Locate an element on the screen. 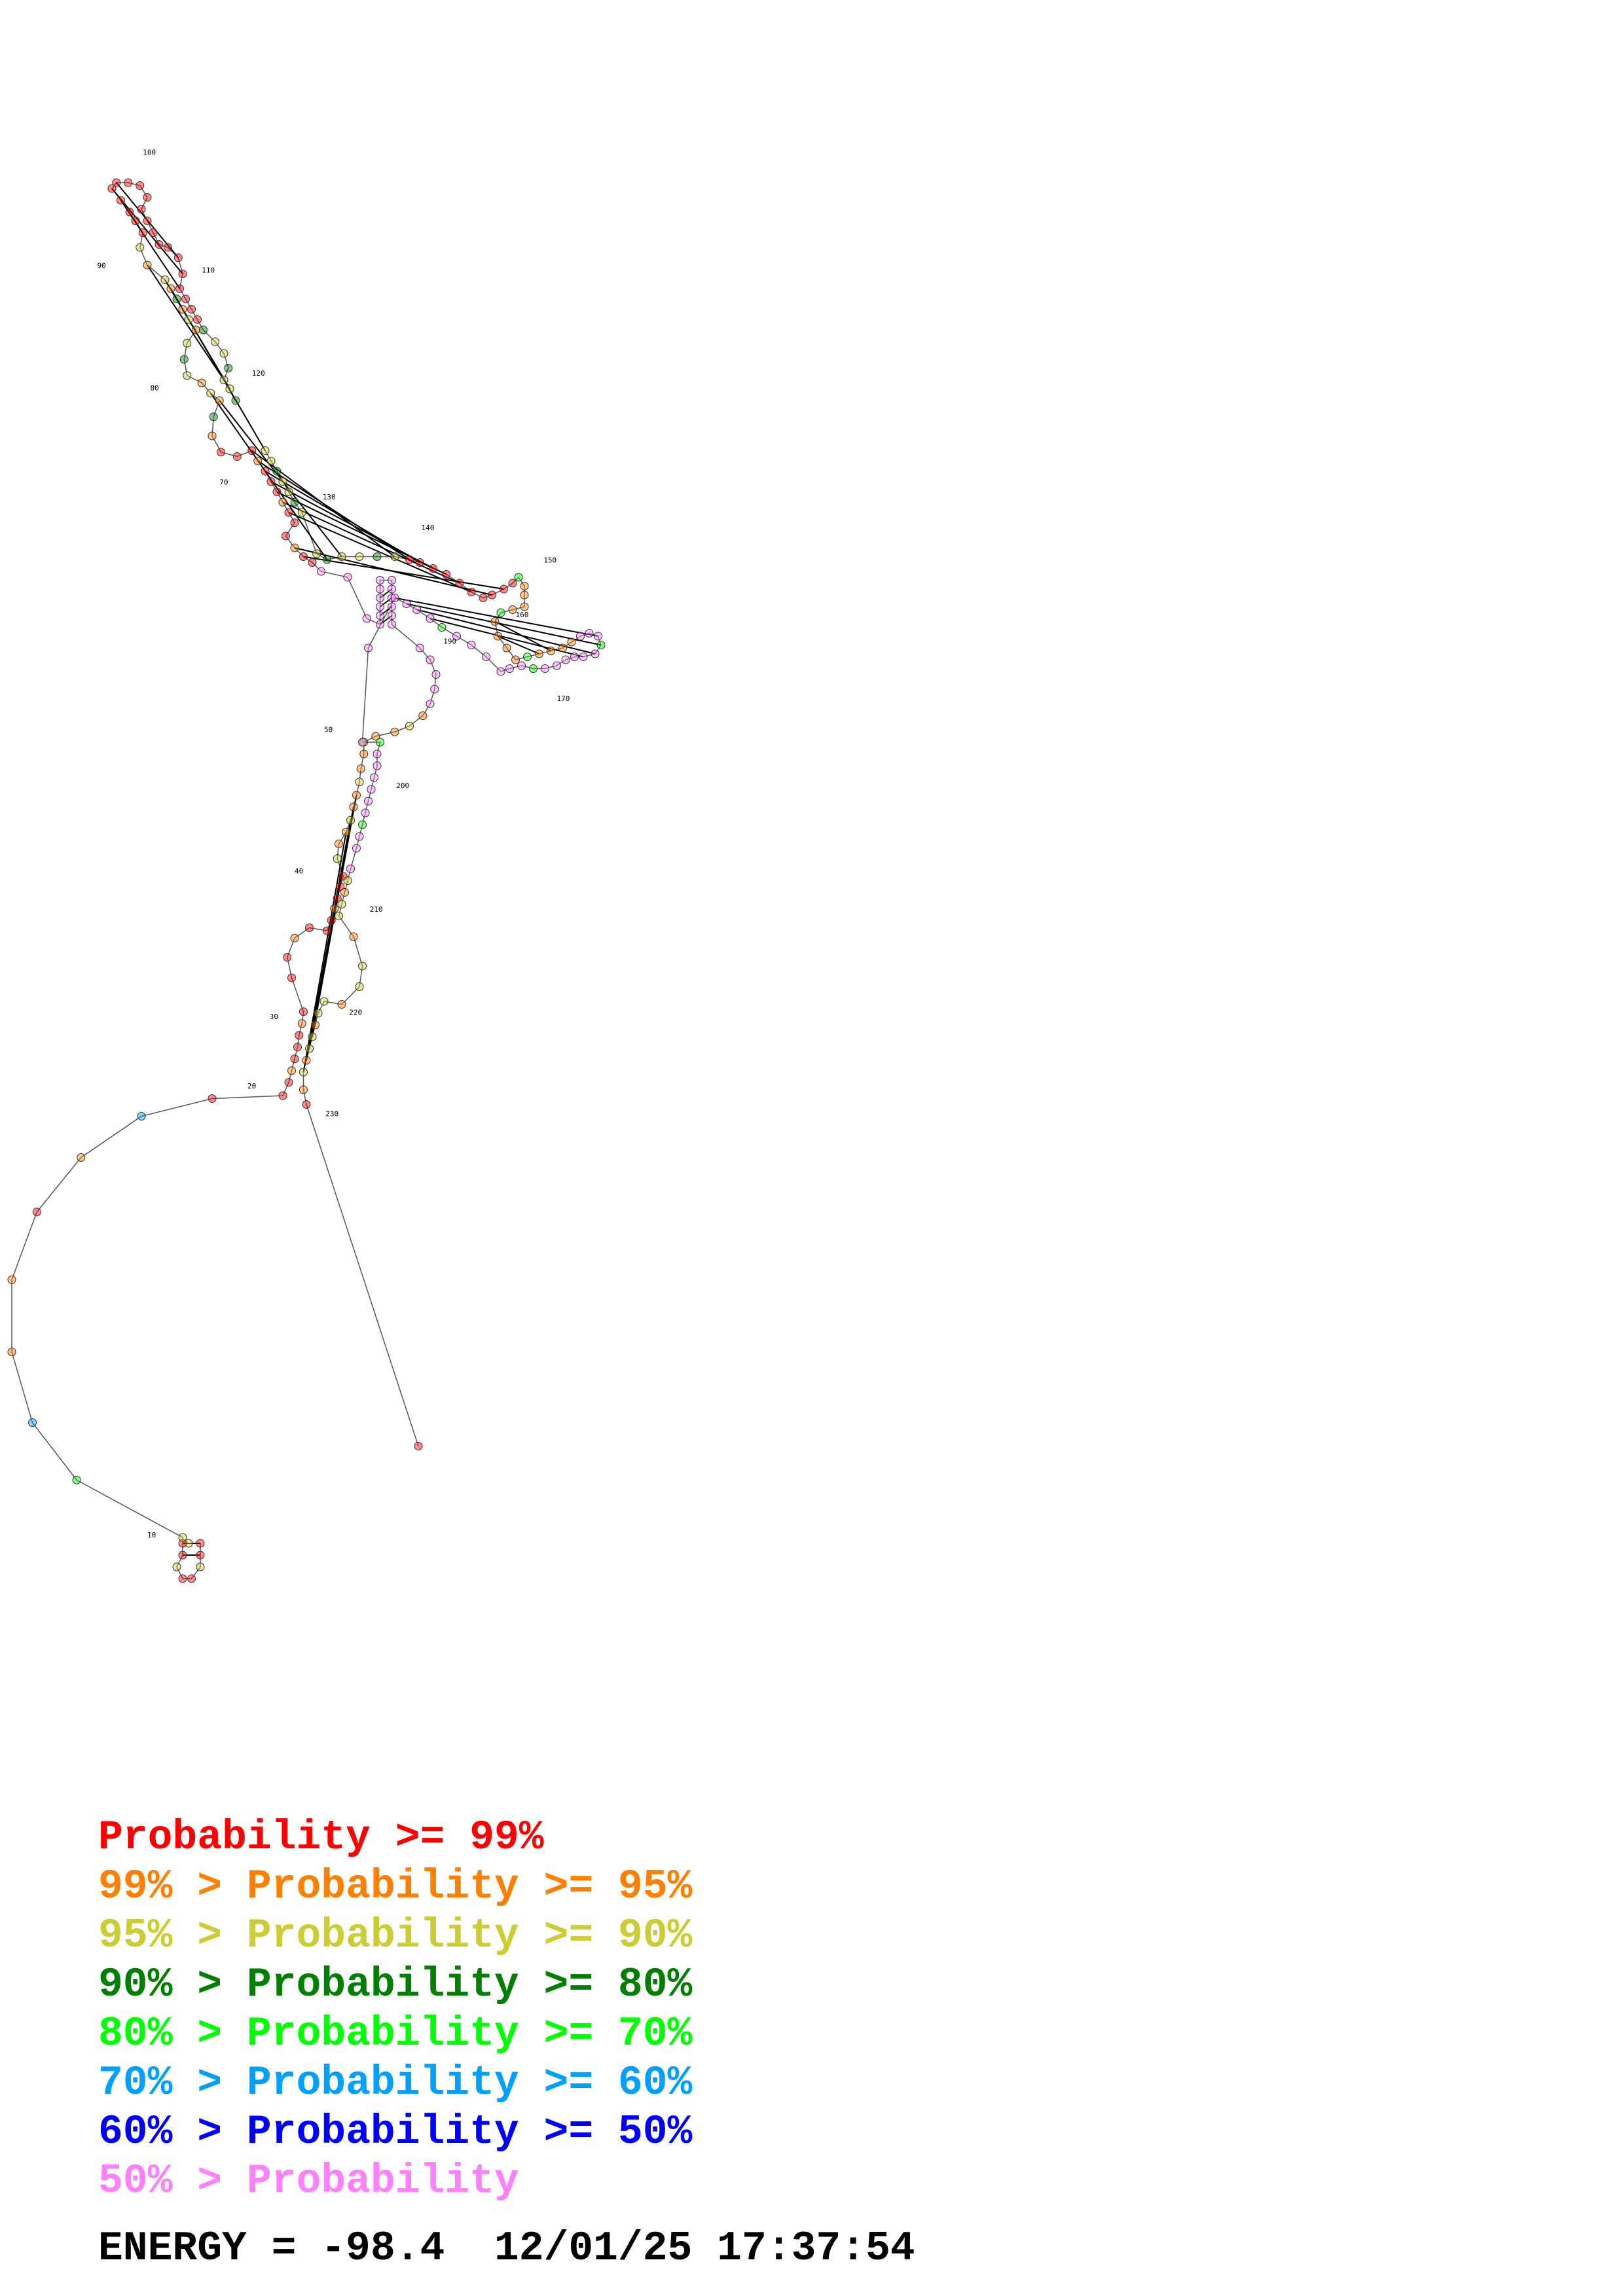 The width and height of the screenshot is (1623, 2296). position-label: 70 is located at coordinates (223, 482).